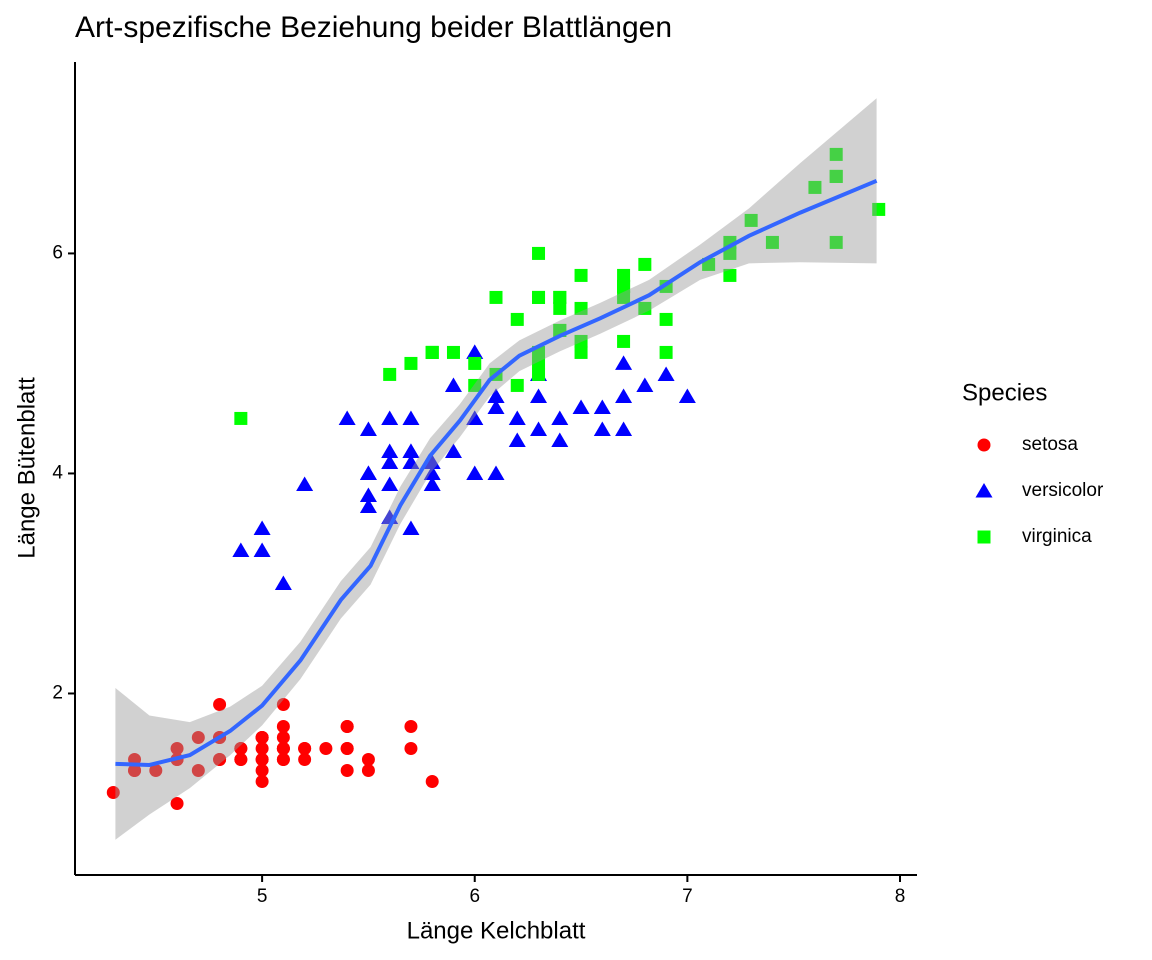  I want to click on legend-label: versicolor, so click(1063, 490).